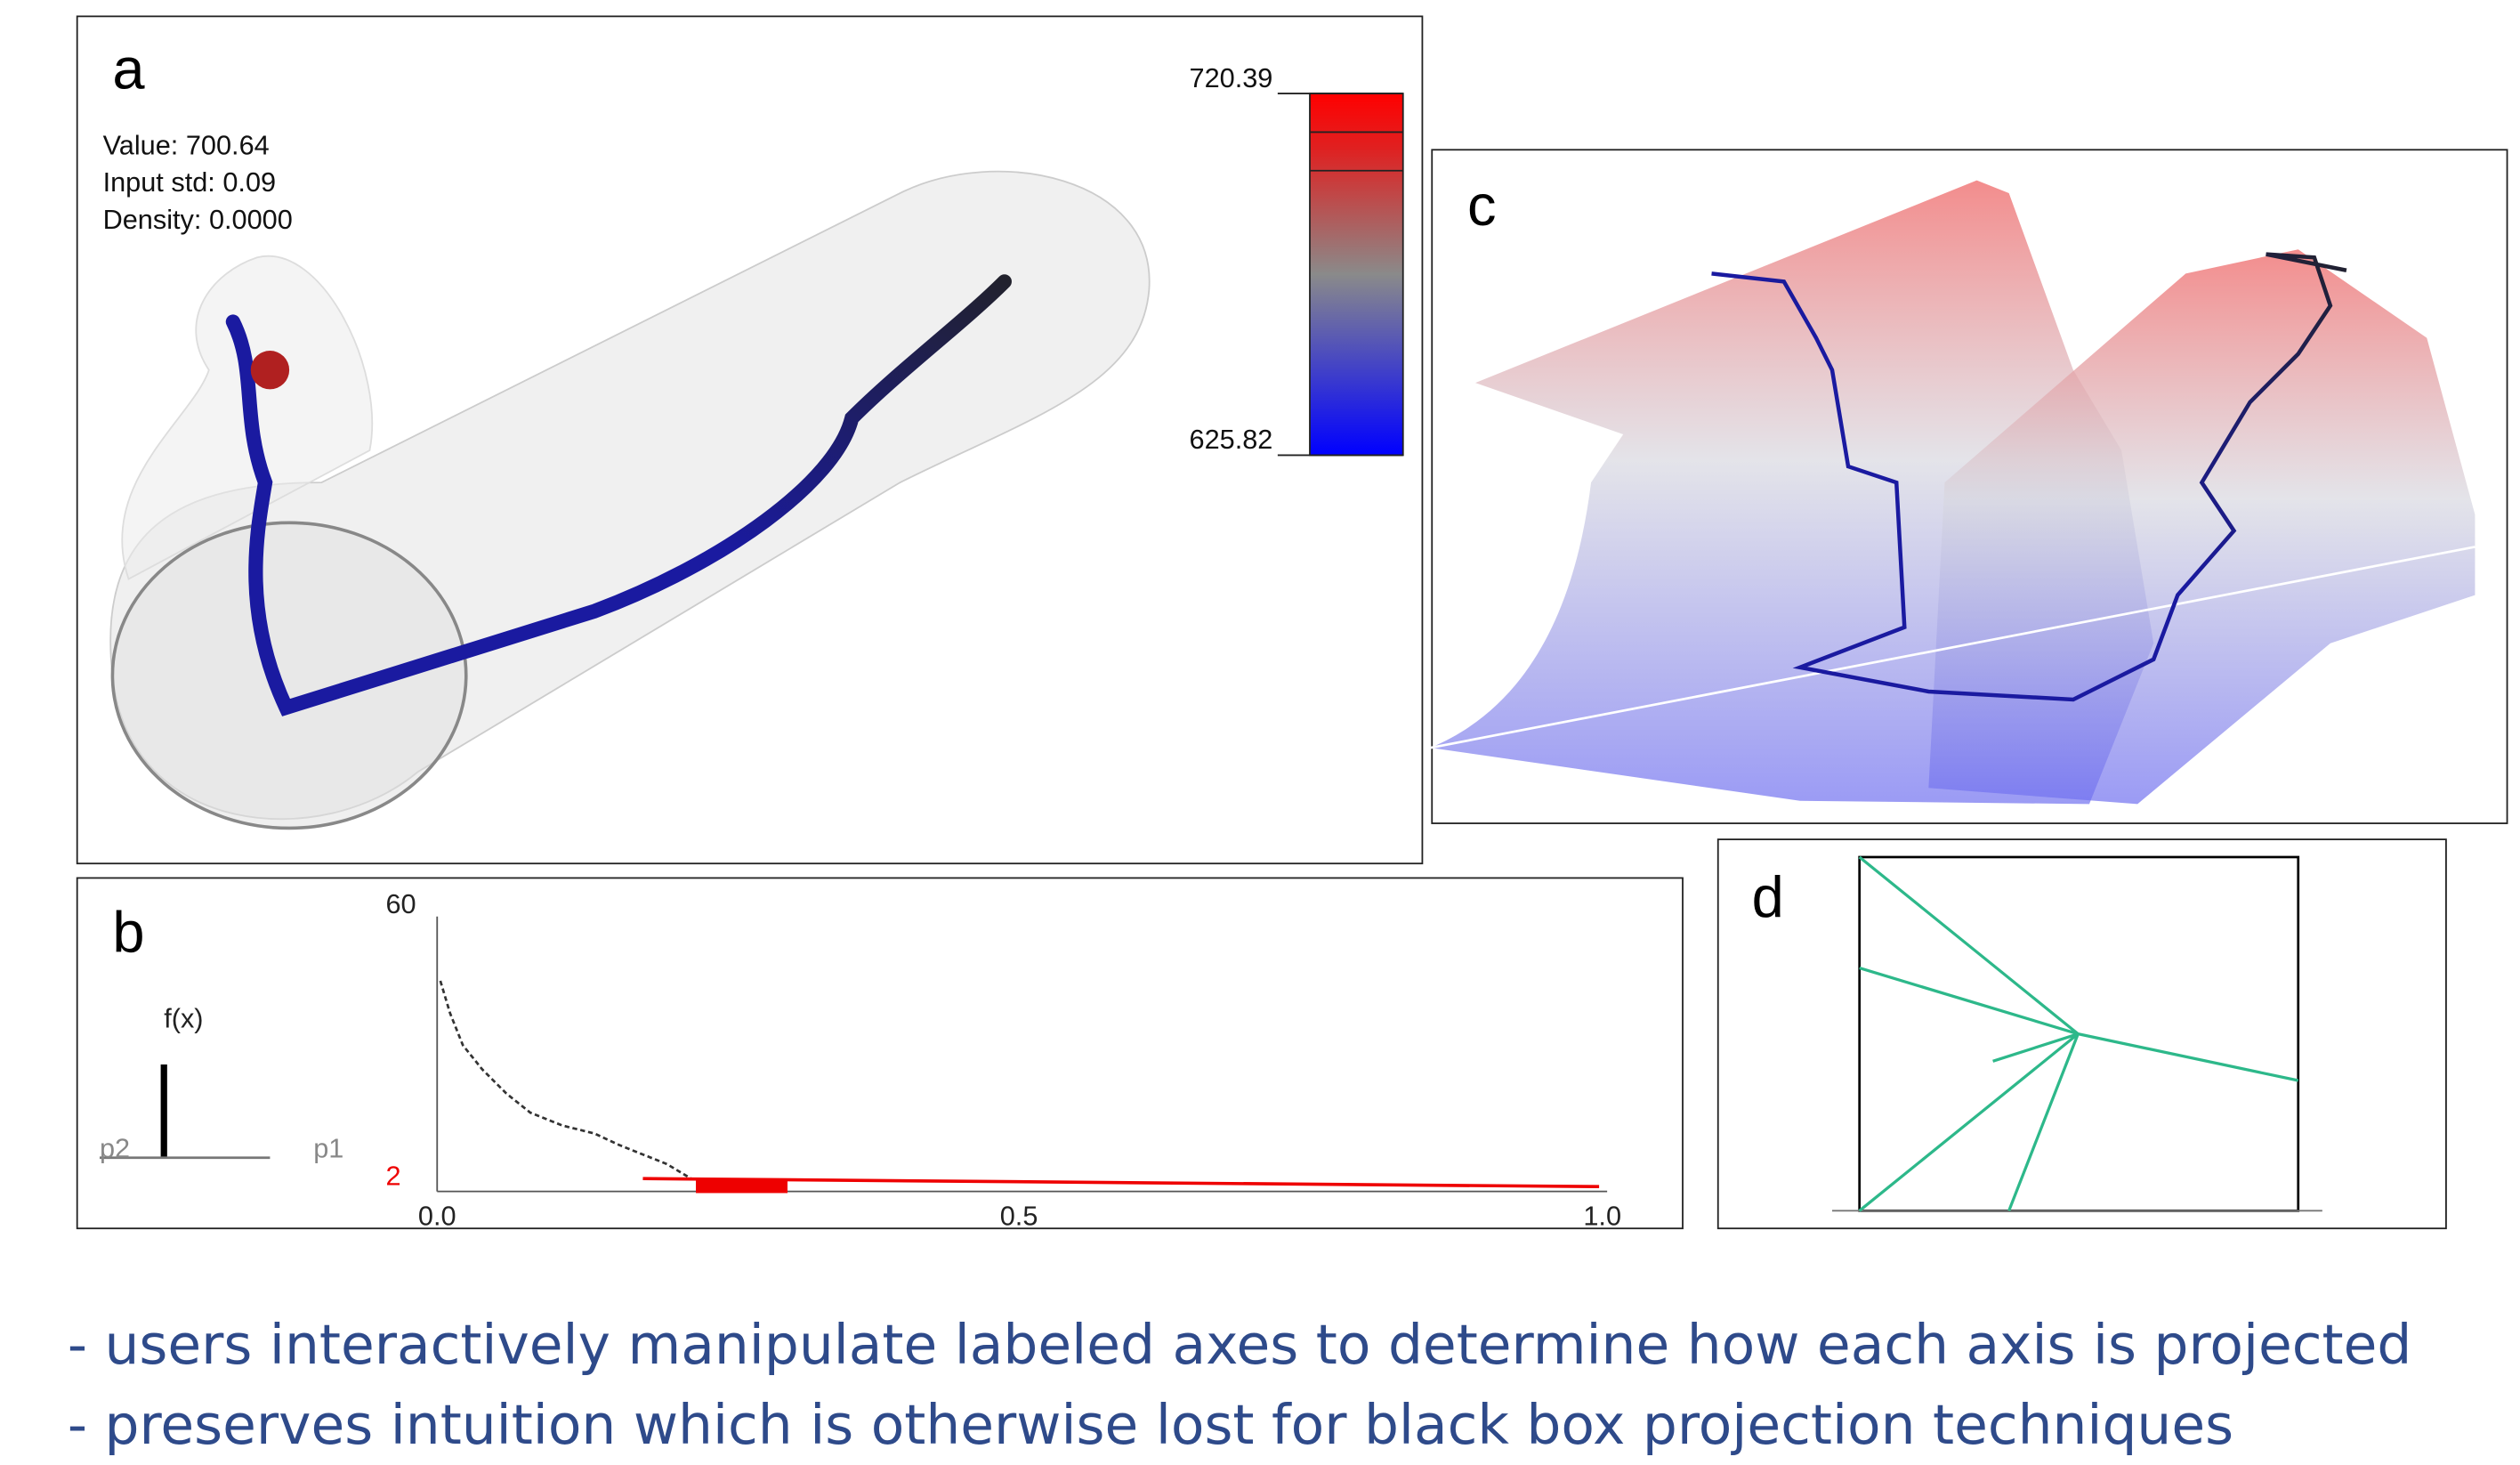 Image resolution: width=2520 pixels, height=1465 pixels. I want to click on colorbar-max: 720.39, so click(1231, 77).